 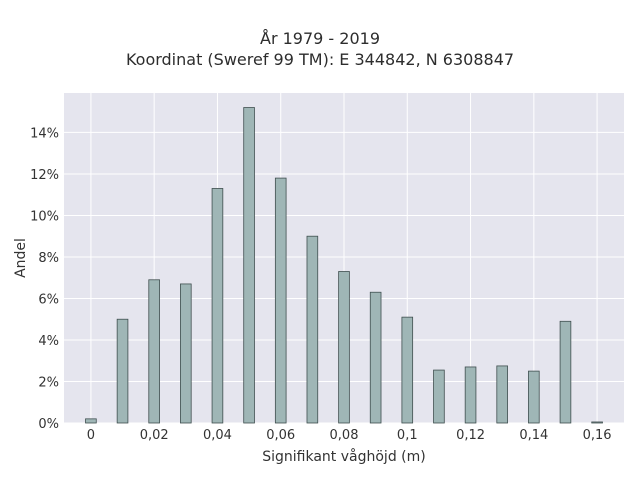 What do you see at coordinates (48, 382) in the screenshot?
I see `y-tick-label: 2%` at bounding box center [48, 382].